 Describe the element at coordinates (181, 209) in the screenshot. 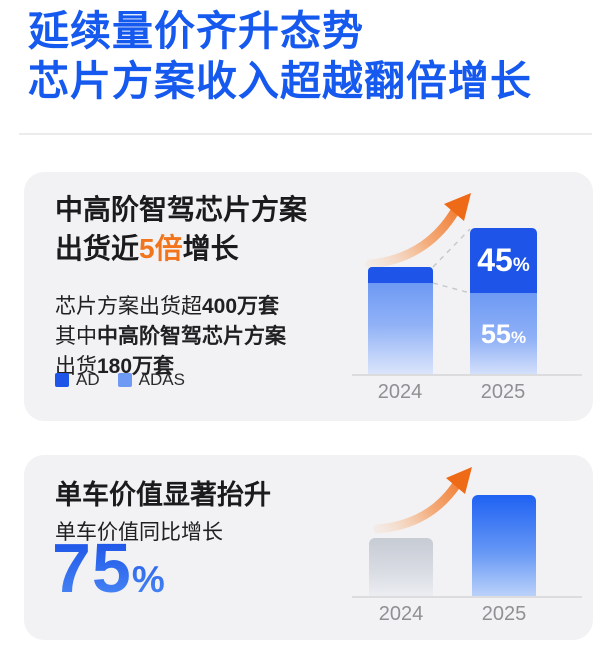

I see `card1-title-line1: 中高阶智驾芯片方案` at that location.